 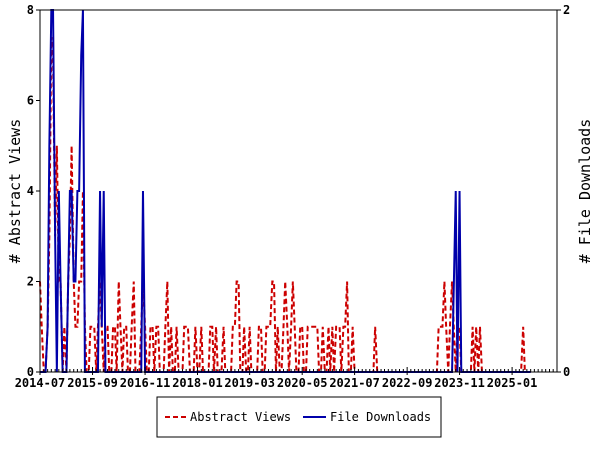 What do you see at coordinates (145, 383) in the screenshot?
I see `x-tick-label: 2016-11` at bounding box center [145, 383].